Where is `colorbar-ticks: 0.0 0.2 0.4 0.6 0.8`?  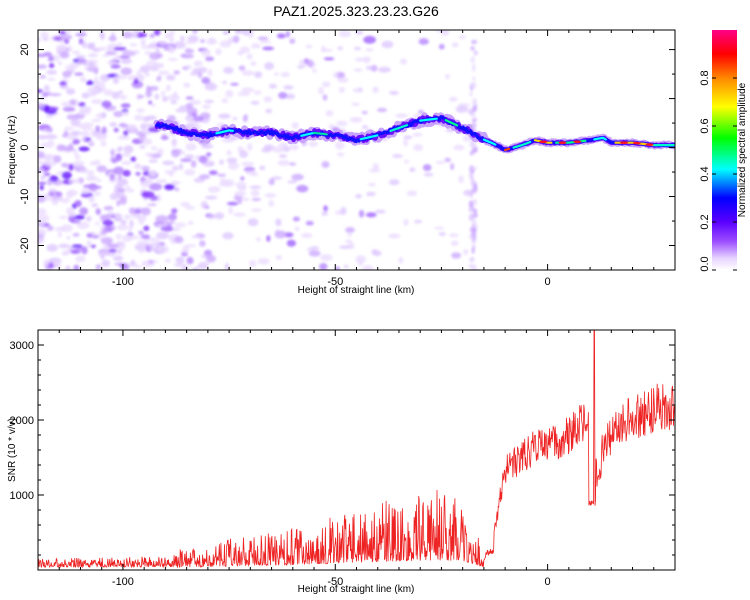
colorbar-ticks: 0.0 0.2 0.4 0.6 0.8 is located at coordinates (718, 171).